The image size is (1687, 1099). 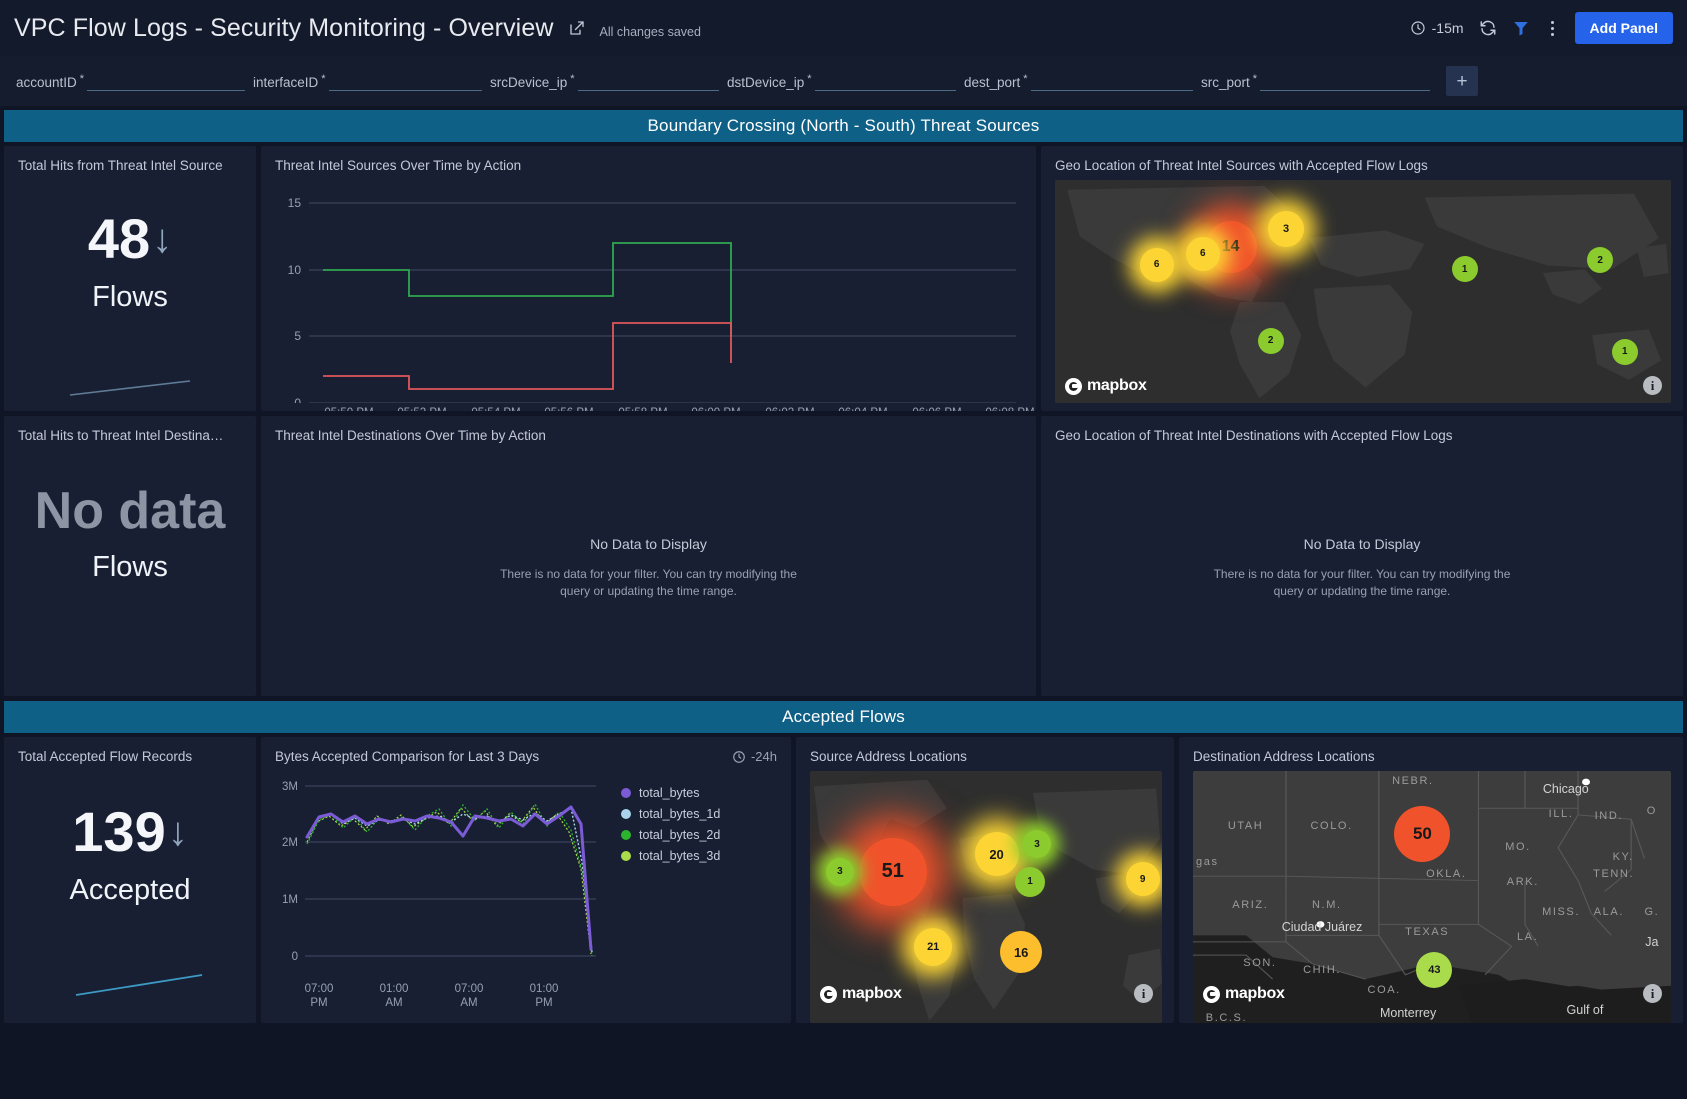 What do you see at coordinates (888, 756) in the screenshot?
I see `panel-title: Source Address Locations` at bounding box center [888, 756].